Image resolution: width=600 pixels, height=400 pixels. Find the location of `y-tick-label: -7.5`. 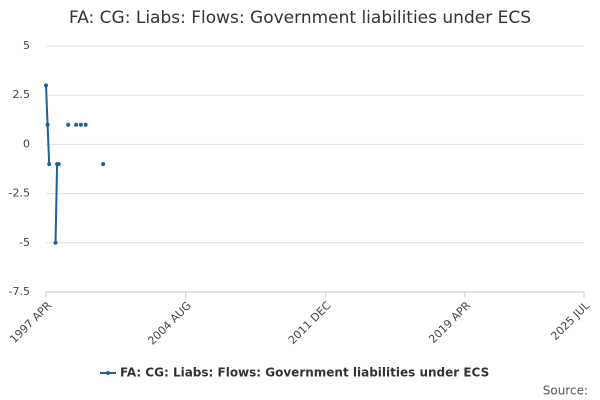

y-tick-label: -7.5 is located at coordinates (19, 291).